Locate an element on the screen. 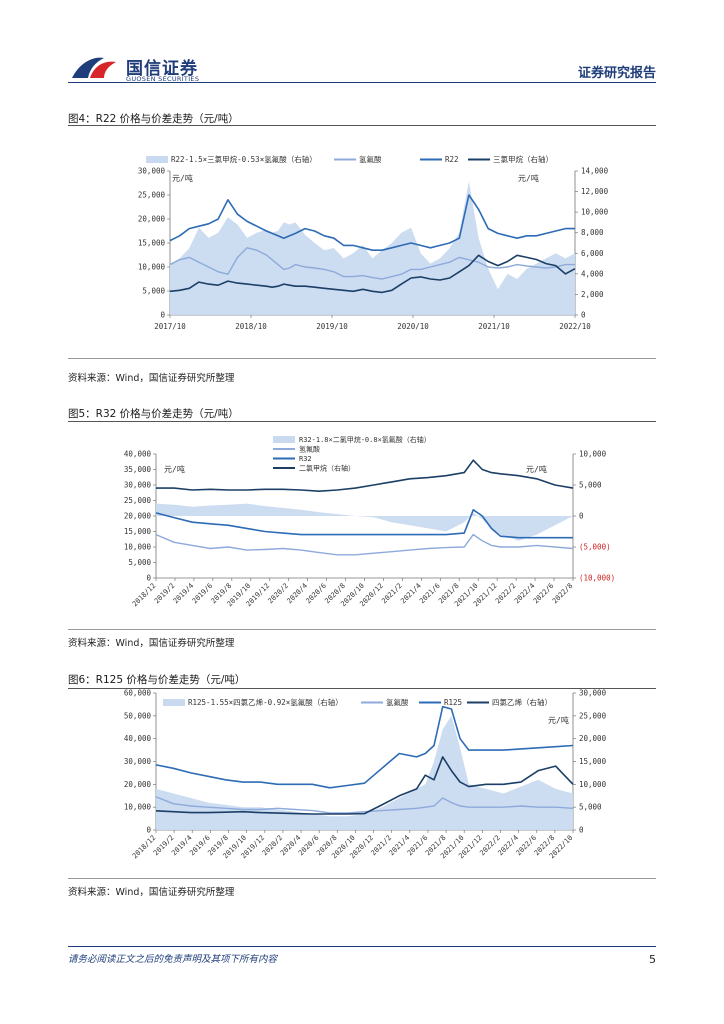 Image resolution: width=724 pixels, height=1024 pixels. y-right-tick-label: (5,000) is located at coordinates (595, 547).